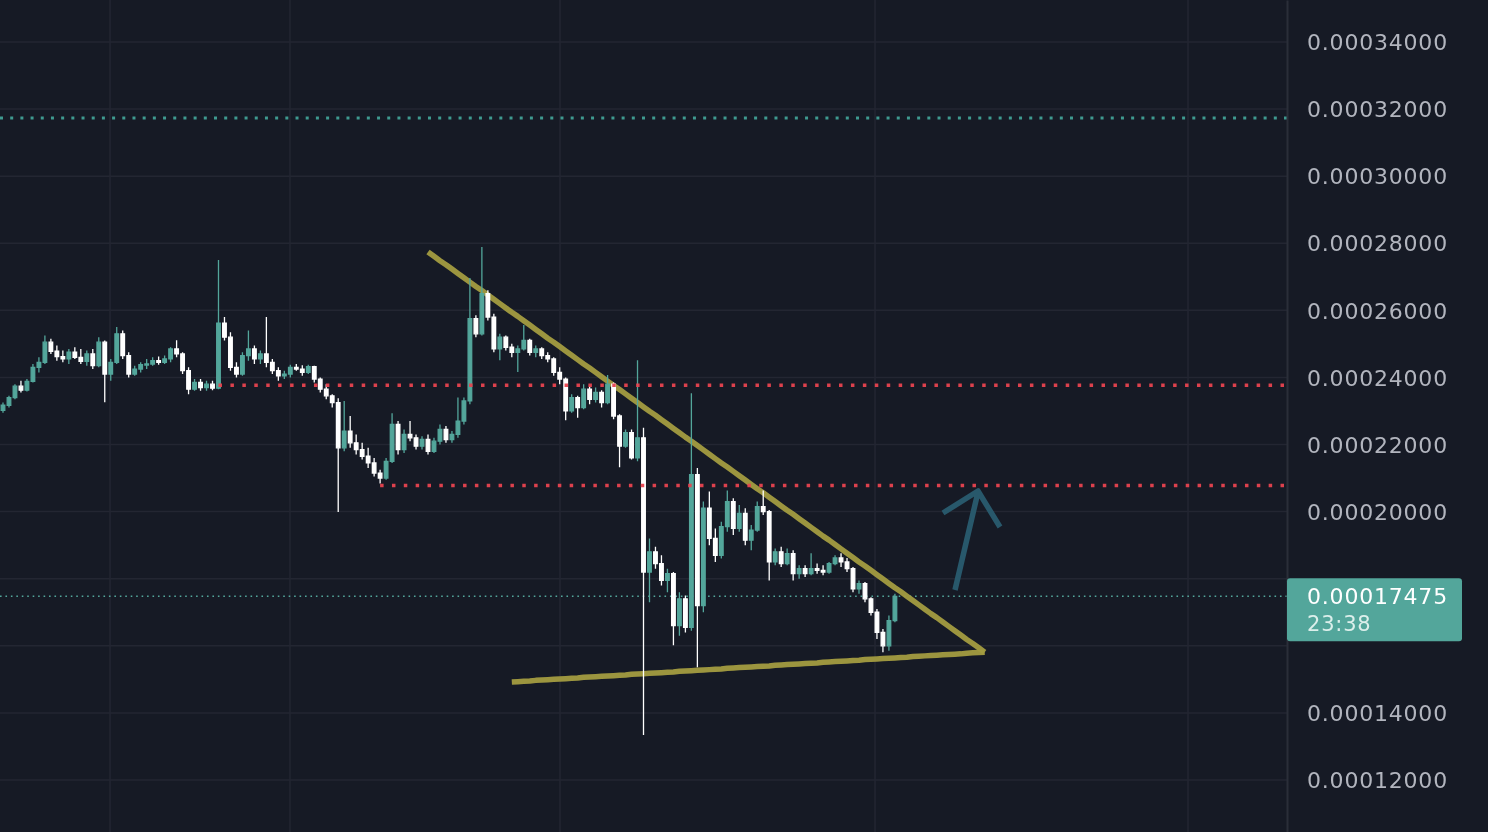 This screenshot has height=832, width=1488. Describe the element at coordinates (1377, 177) in the screenshot. I see `y-tick-label: 0.00030000` at that location.